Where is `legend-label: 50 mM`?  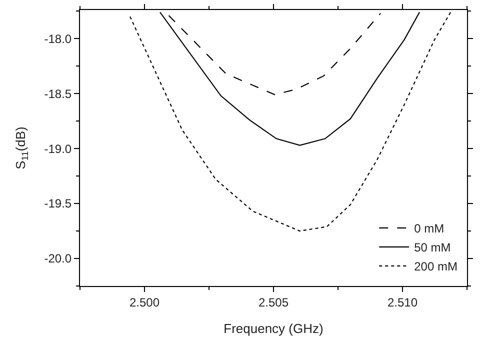
legend-label: 50 mM is located at coordinates (432, 247).